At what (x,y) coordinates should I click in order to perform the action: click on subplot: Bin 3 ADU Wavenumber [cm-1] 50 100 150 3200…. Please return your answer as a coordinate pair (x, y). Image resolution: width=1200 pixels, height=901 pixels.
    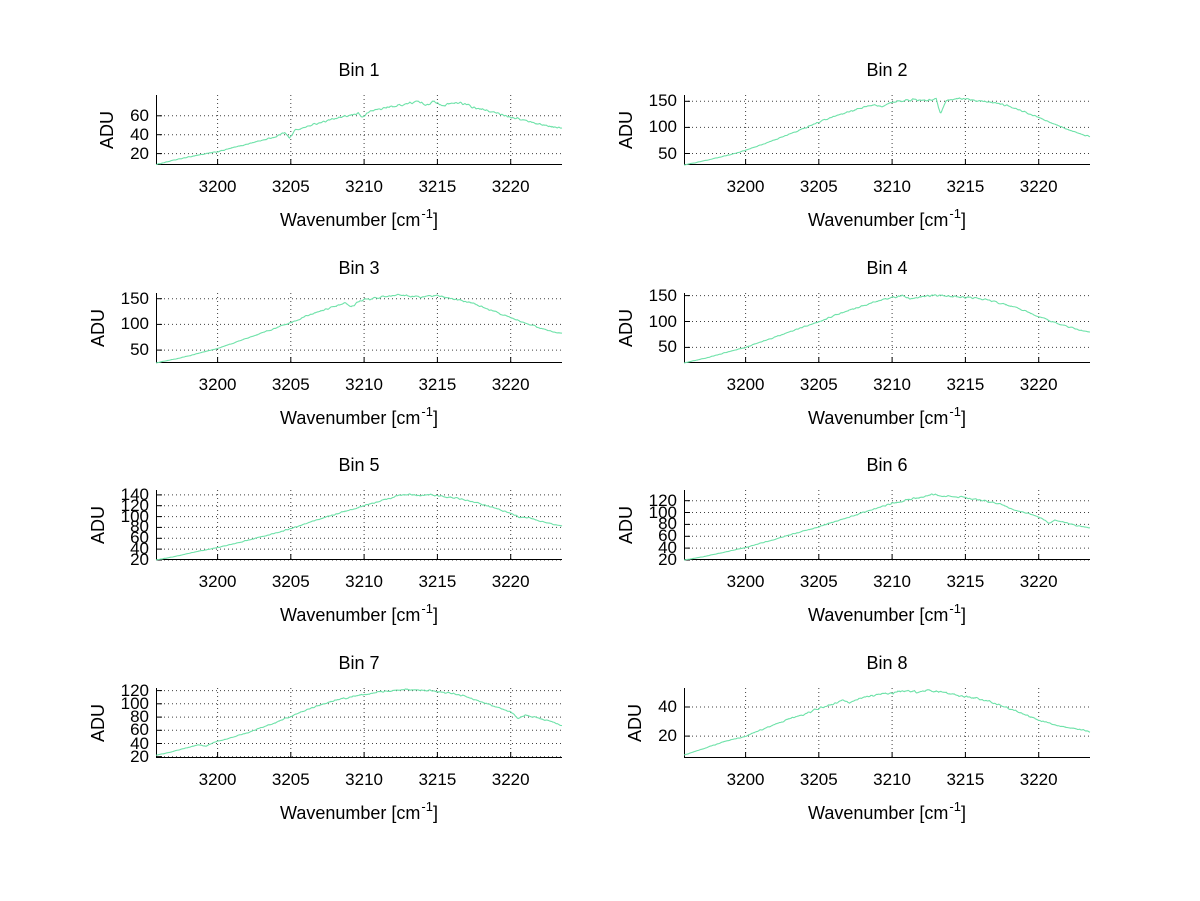
    Looking at the image, I should click on (325, 343).